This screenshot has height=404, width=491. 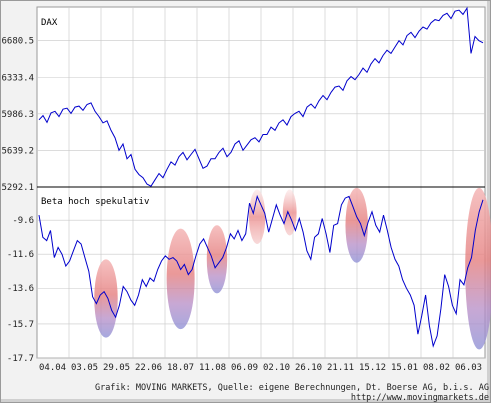 I want to click on x-date-label: 02.10, so click(x=276, y=368).